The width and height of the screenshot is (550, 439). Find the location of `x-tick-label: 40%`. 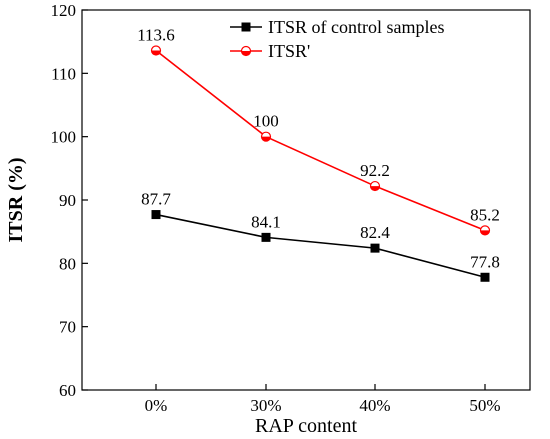

x-tick-label: 40% is located at coordinates (374, 405).